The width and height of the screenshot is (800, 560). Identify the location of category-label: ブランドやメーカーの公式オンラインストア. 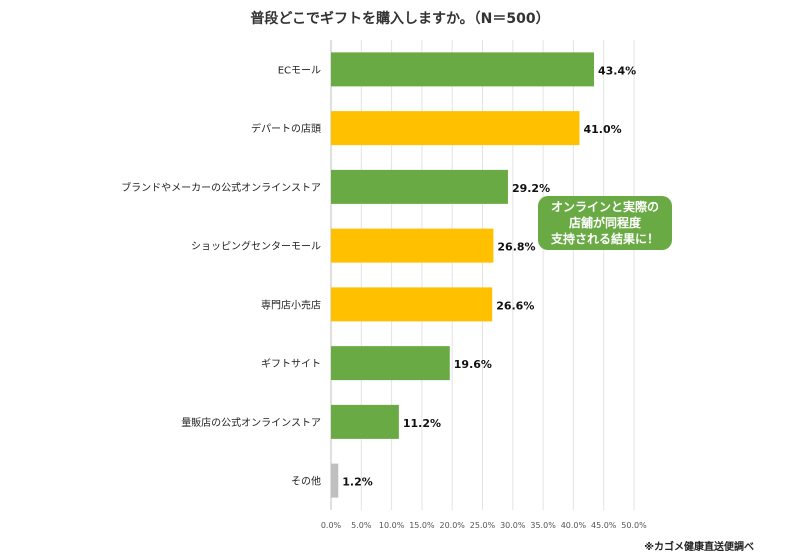
(221, 187).